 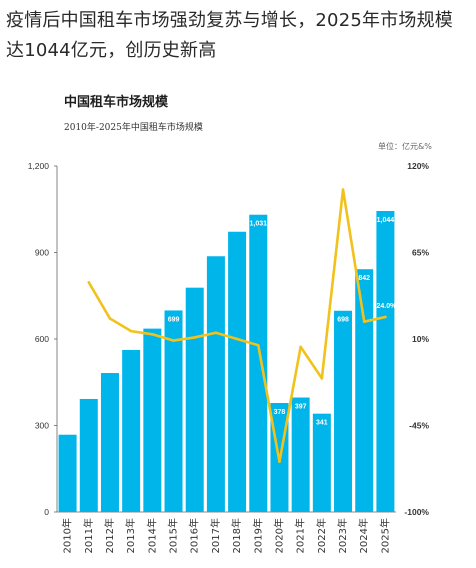 What do you see at coordinates (236, 535) in the screenshot?
I see `x-tick-label: 2018年` at bounding box center [236, 535].